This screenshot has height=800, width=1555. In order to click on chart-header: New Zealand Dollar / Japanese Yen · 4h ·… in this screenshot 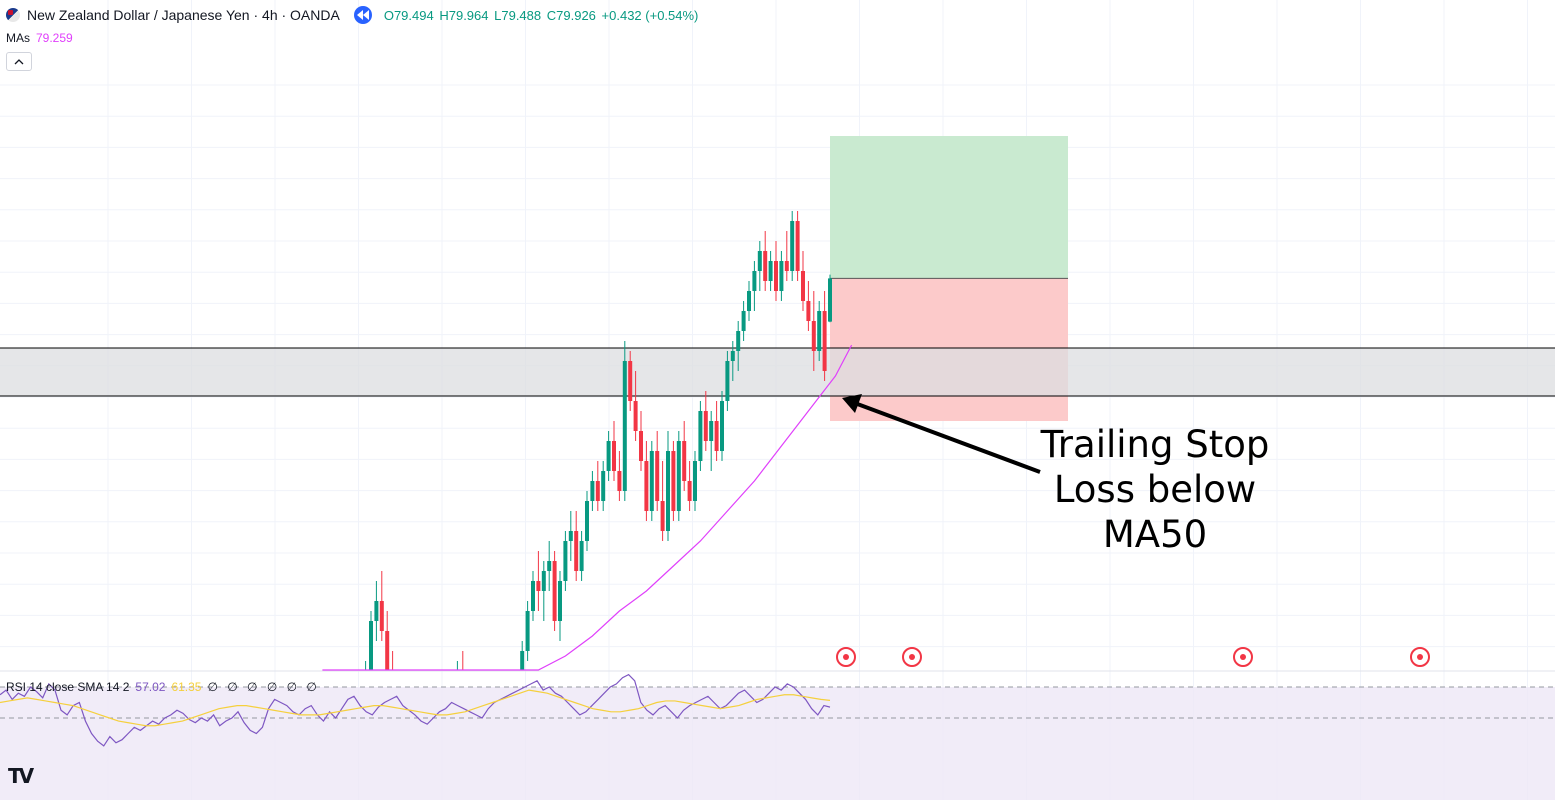, I will do `click(352, 15)`.